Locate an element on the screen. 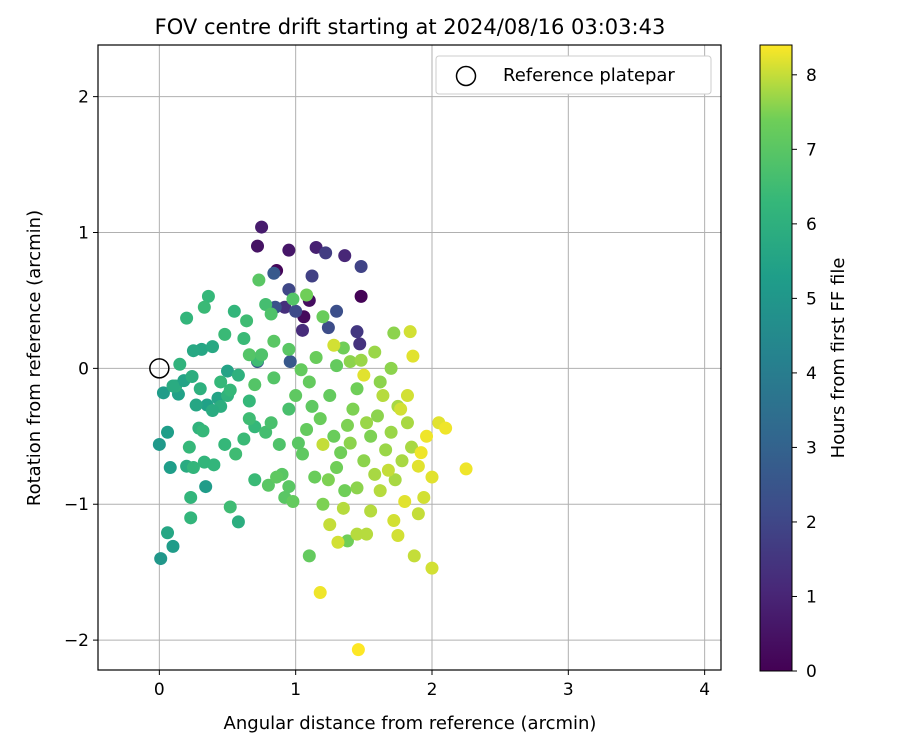 The width and height of the screenshot is (900, 754). x-tick-label: 2 is located at coordinates (432, 690).